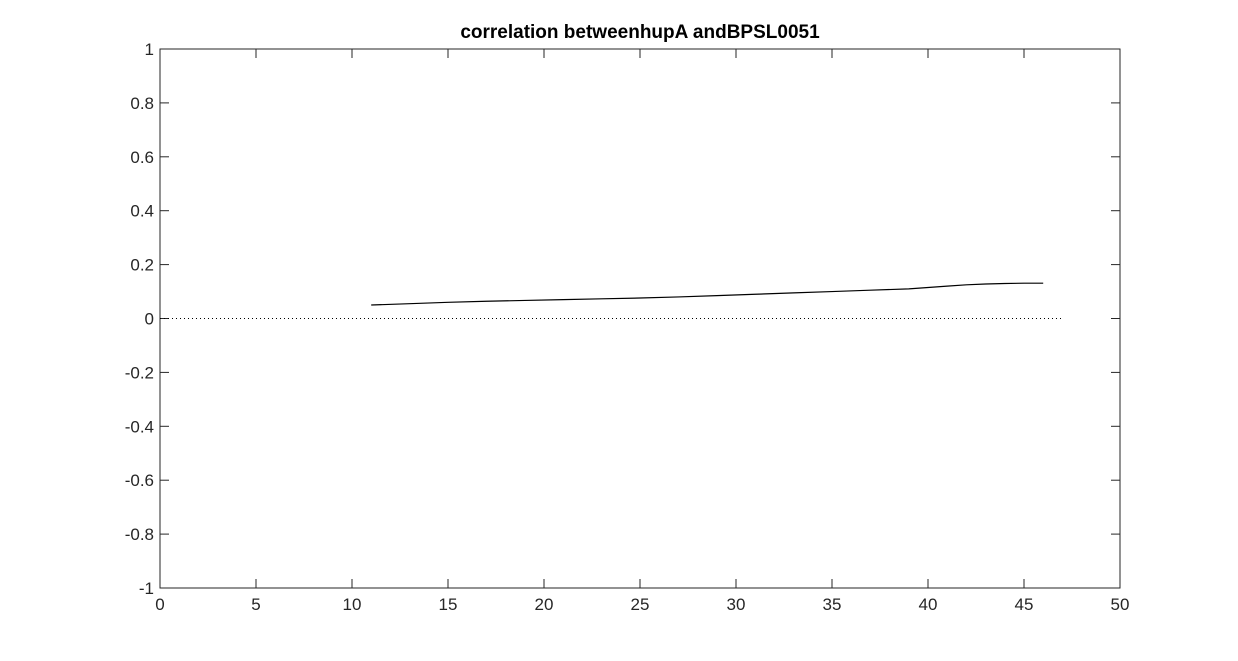  What do you see at coordinates (928, 604) in the screenshot?
I see `x-tick-label: 40` at bounding box center [928, 604].